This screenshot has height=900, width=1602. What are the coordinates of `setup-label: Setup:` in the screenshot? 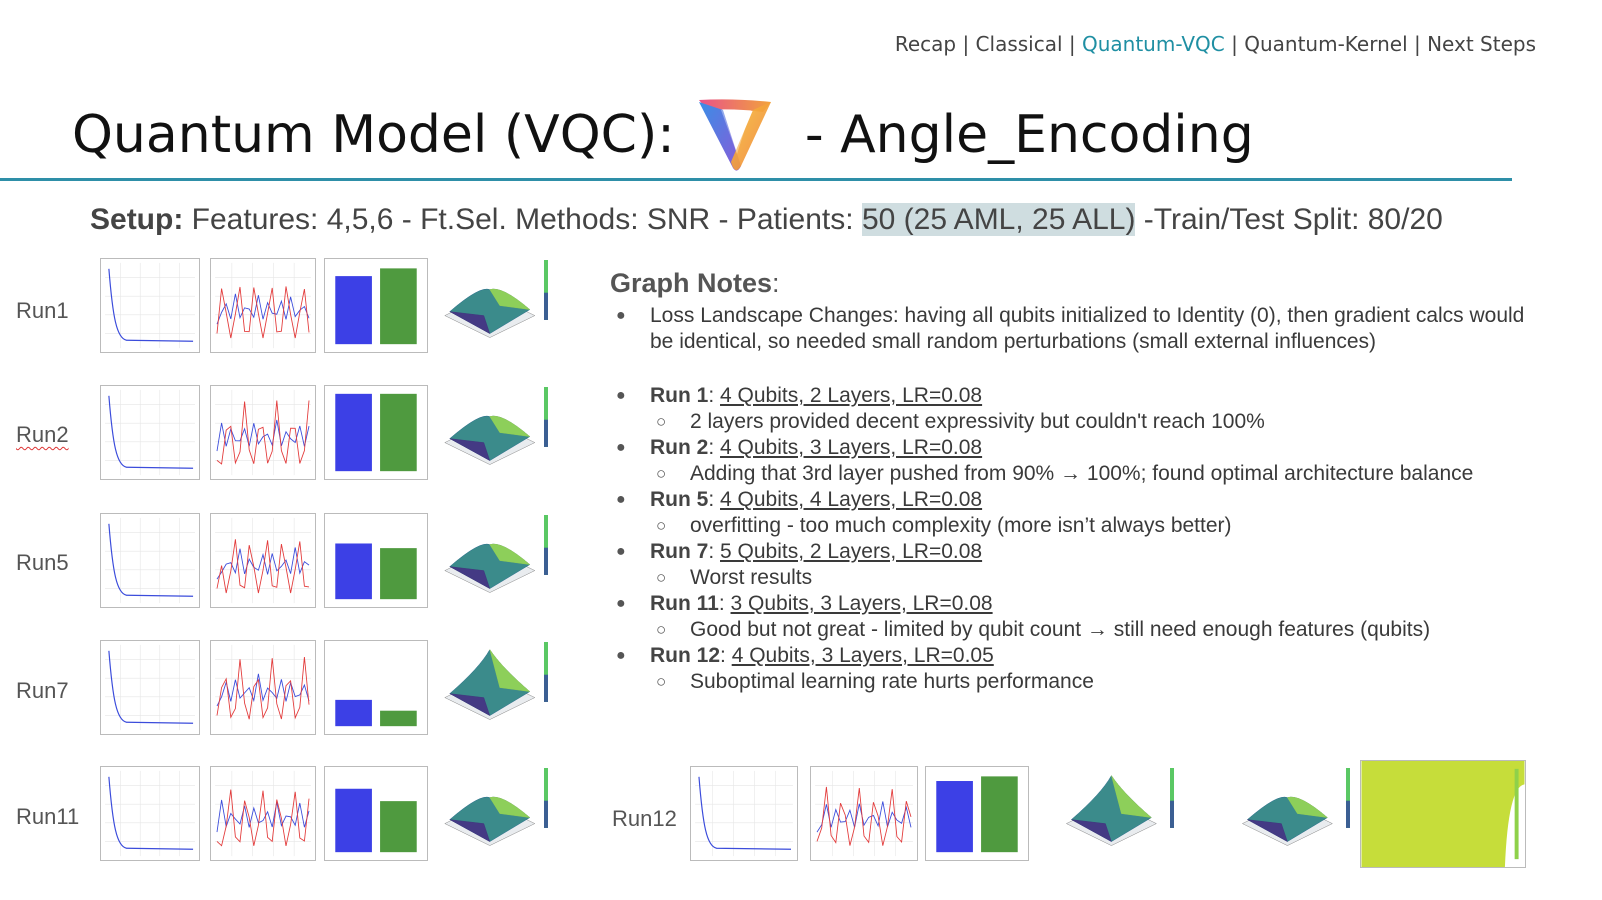 It's located at (137, 219).